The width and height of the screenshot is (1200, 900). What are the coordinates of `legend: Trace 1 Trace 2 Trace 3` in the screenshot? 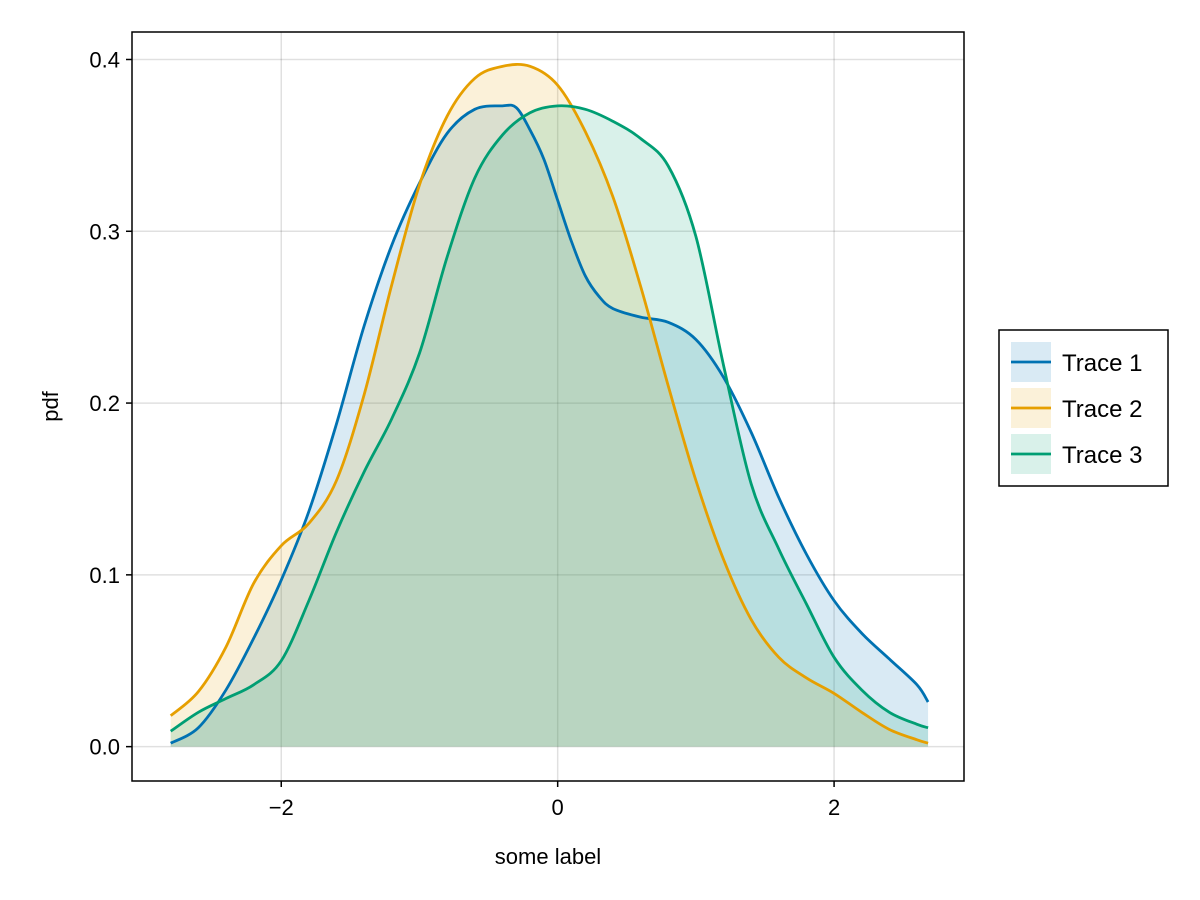 It's located at (1083, 408).